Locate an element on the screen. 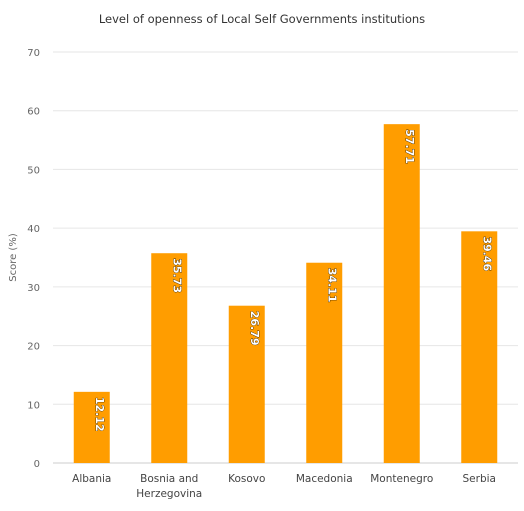  x-tick-label: Macedonia is located at coordinates (324, 479).